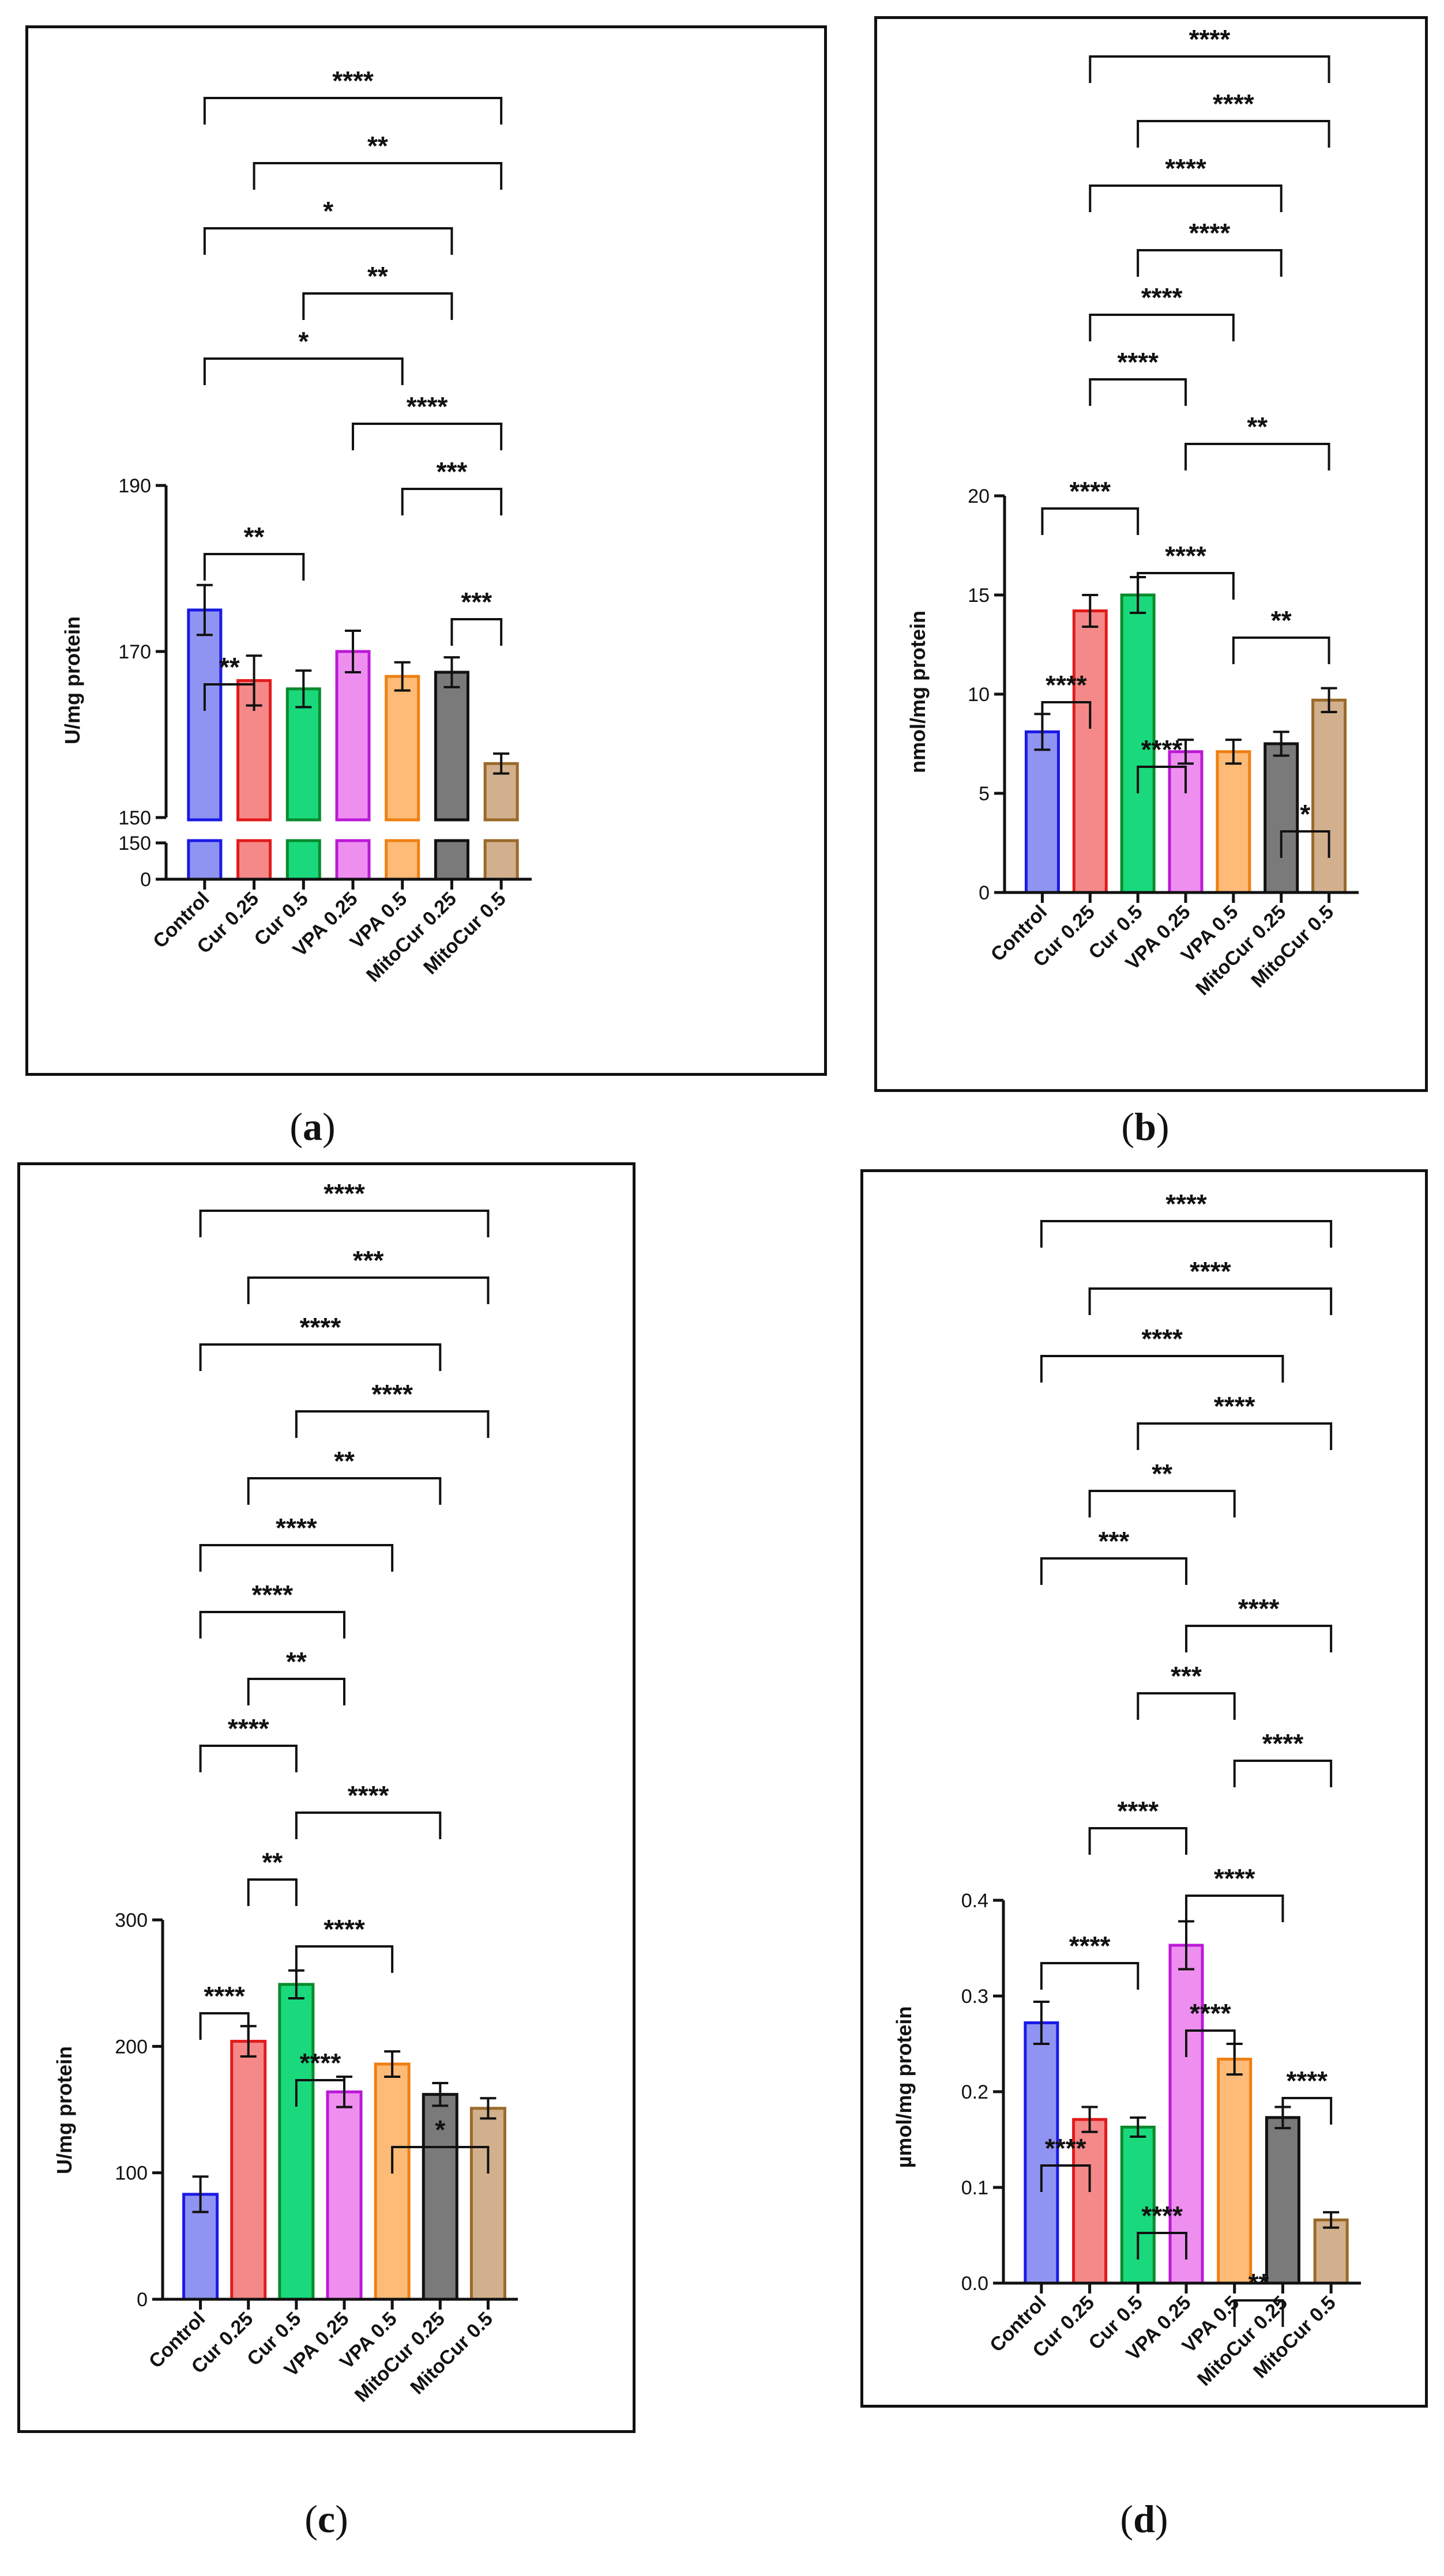 This screenshot has width=1444, height=2576. What do you see at coordinates (1186, 1204) in the screenshot?
I see `panel-d-sig-label-0: ****` at bounding box center [1186, 1204].